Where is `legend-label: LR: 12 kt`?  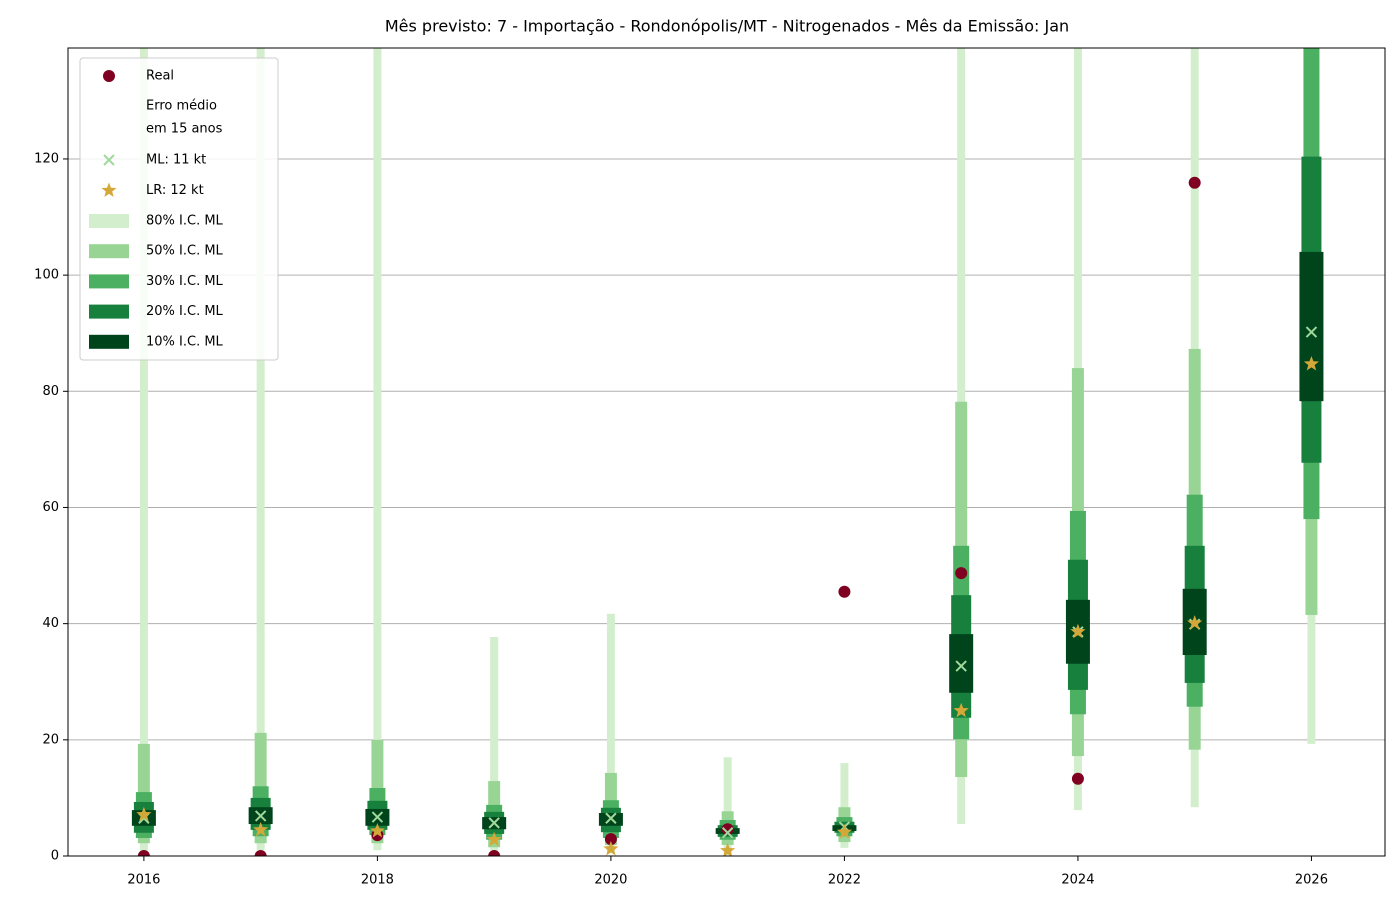
legend-label: LR: 12 kt is located at coordinates (175, 190).